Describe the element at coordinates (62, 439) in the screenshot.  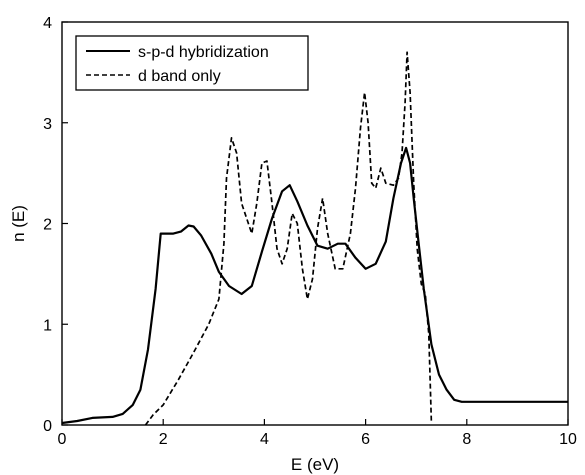
I see `x-tick-label: 0` at that location.